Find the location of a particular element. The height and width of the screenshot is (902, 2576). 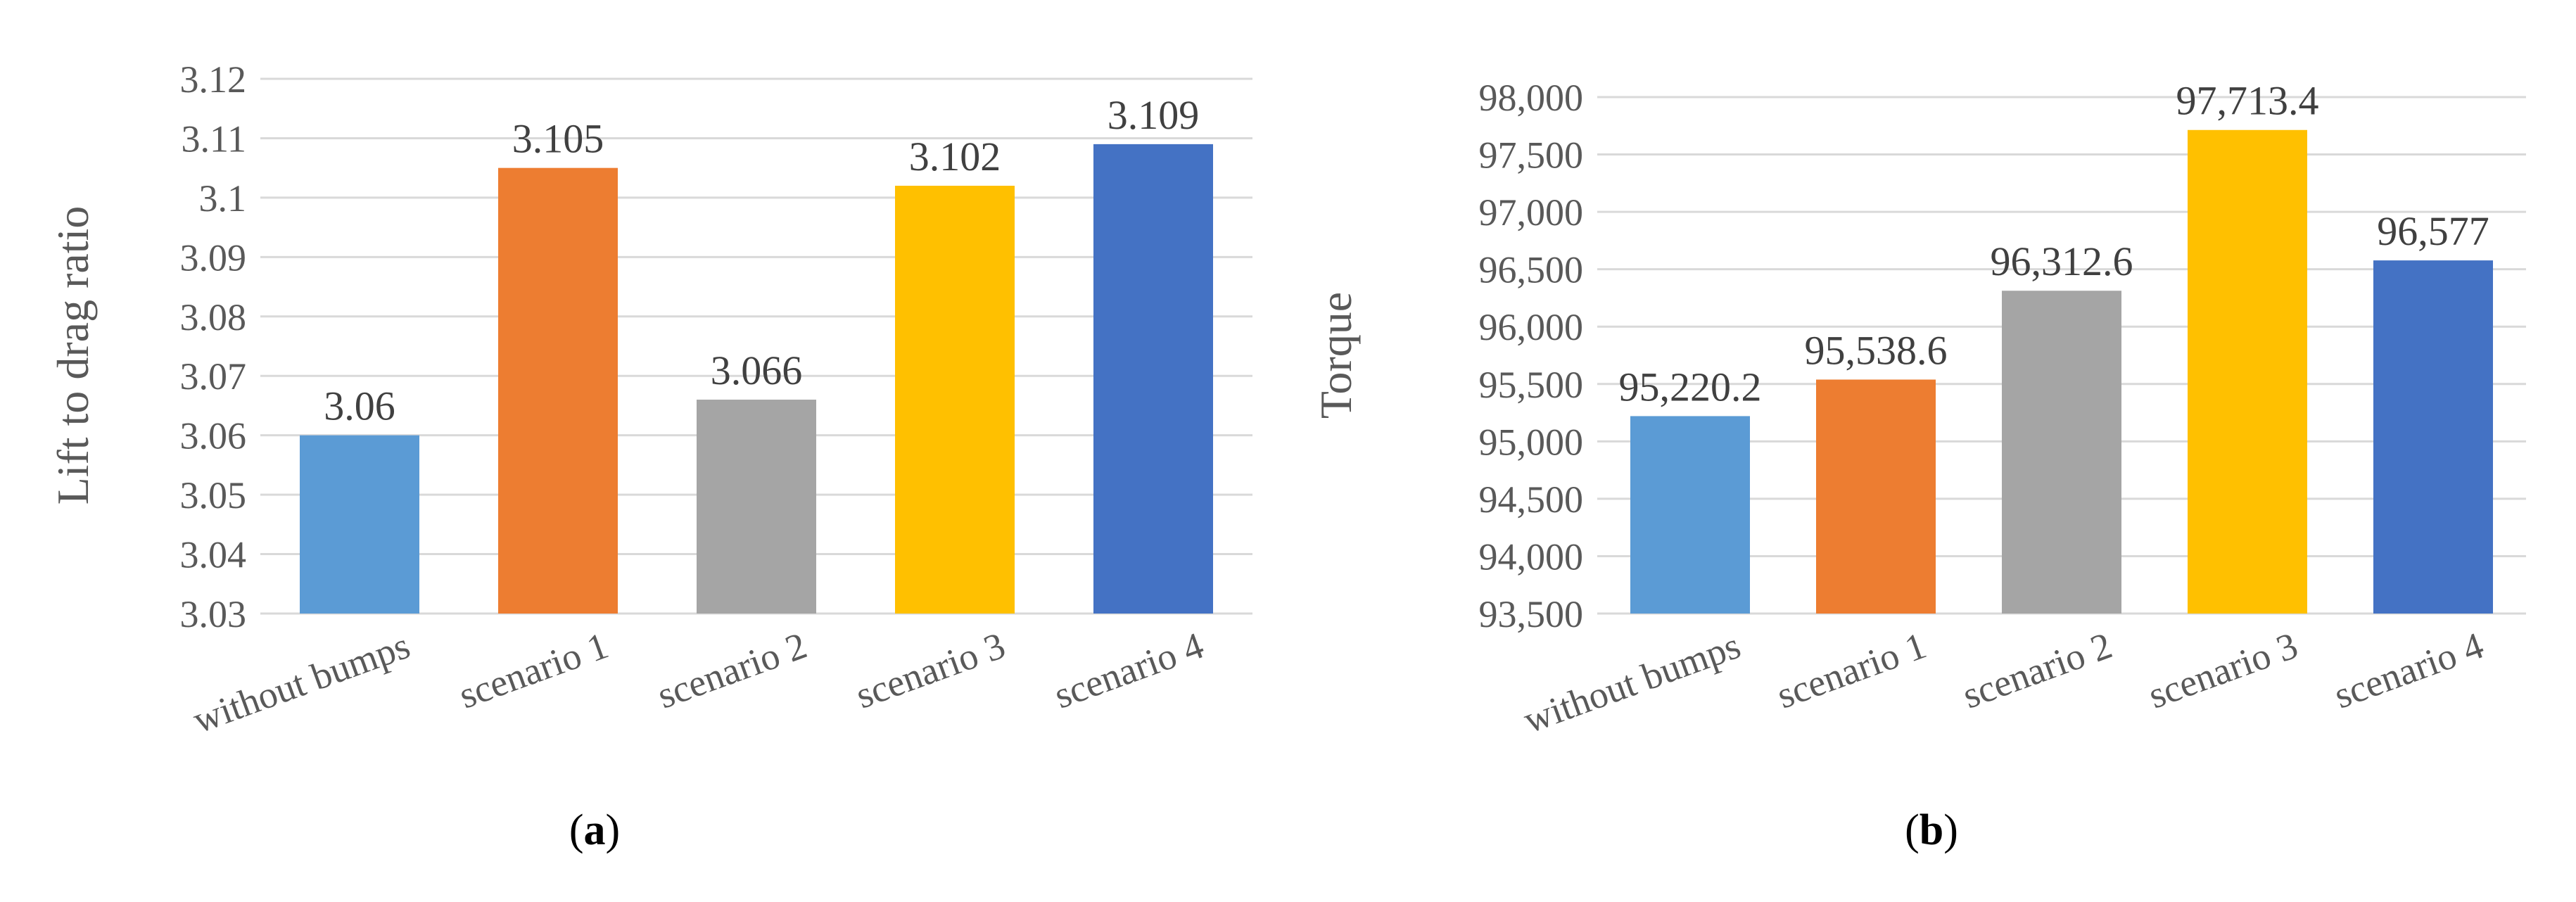

data-label-b-0: 95,220.2 is located at coordinates (1690, 387).